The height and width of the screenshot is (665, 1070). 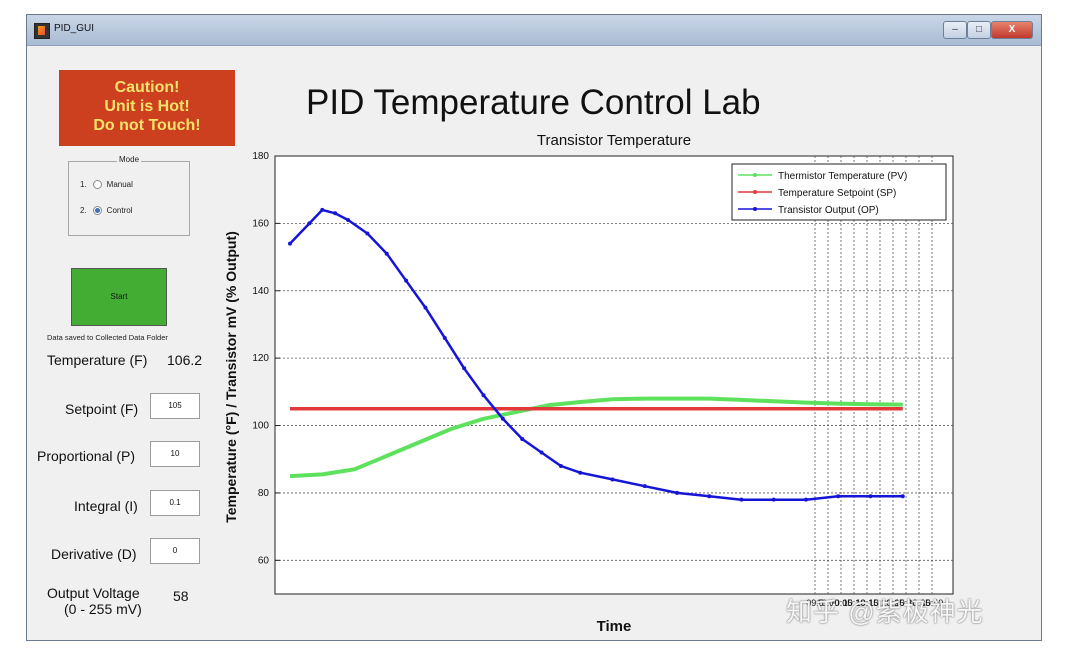 I want to click on pv-series-line, so click(x=596, y=437).